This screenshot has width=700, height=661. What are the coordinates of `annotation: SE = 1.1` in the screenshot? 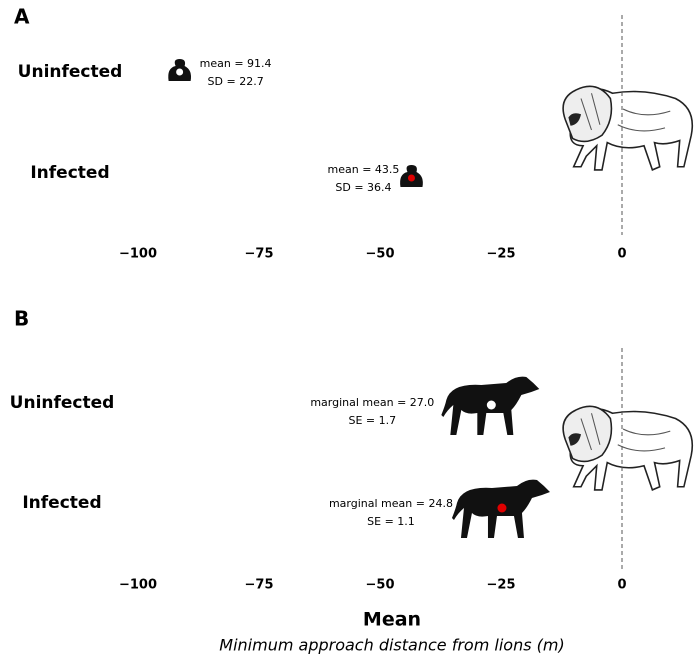 It's located at (391, 521).